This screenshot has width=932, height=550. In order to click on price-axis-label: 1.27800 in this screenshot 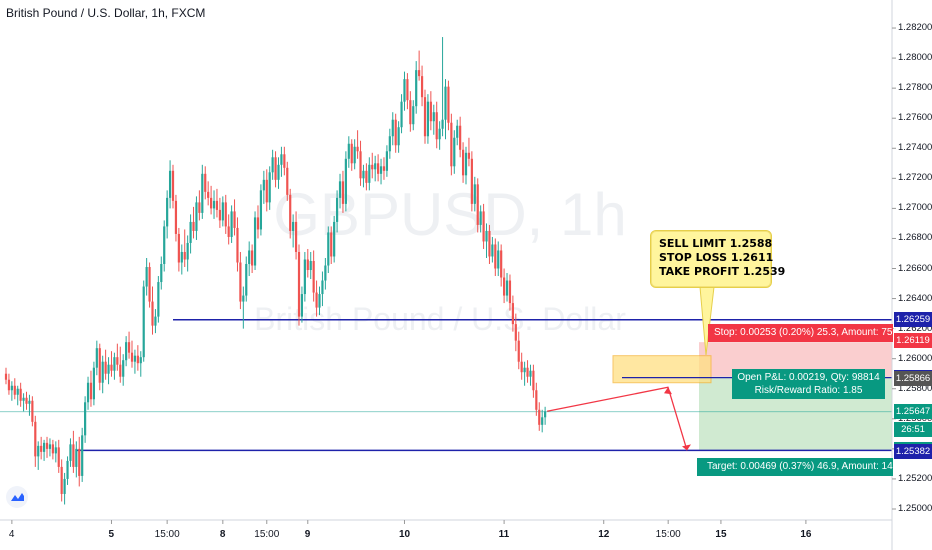, I will do `click(915, 88)`.